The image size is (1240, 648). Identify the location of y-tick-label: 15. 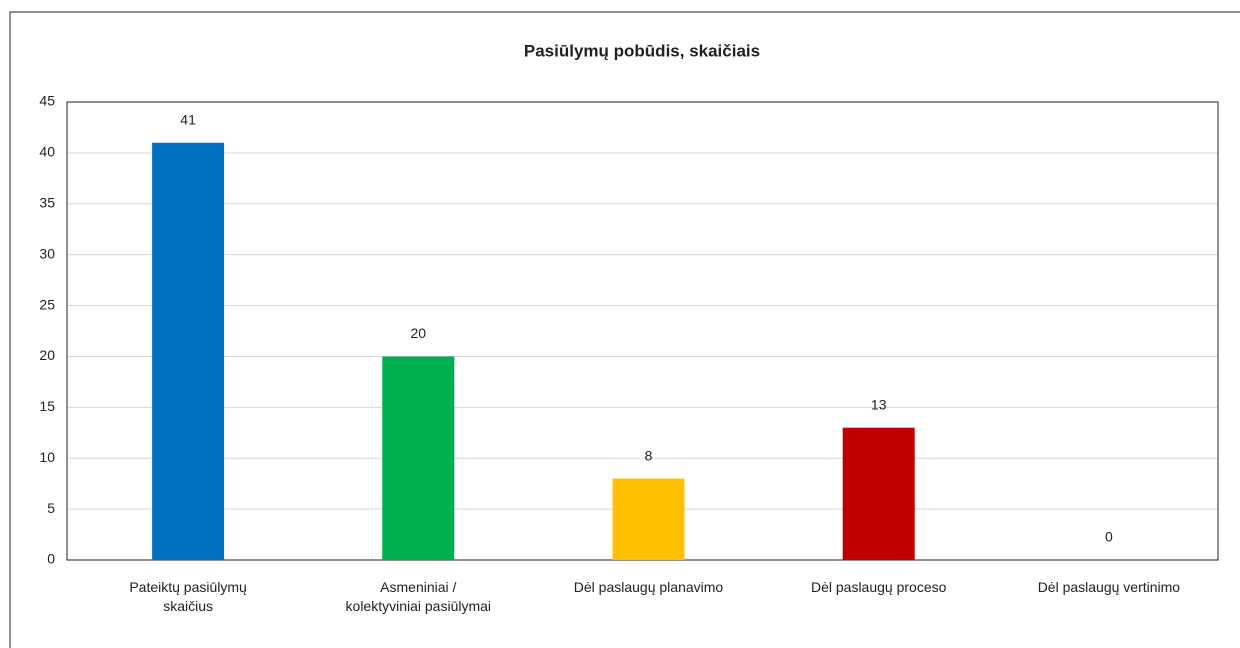
(47, 406).